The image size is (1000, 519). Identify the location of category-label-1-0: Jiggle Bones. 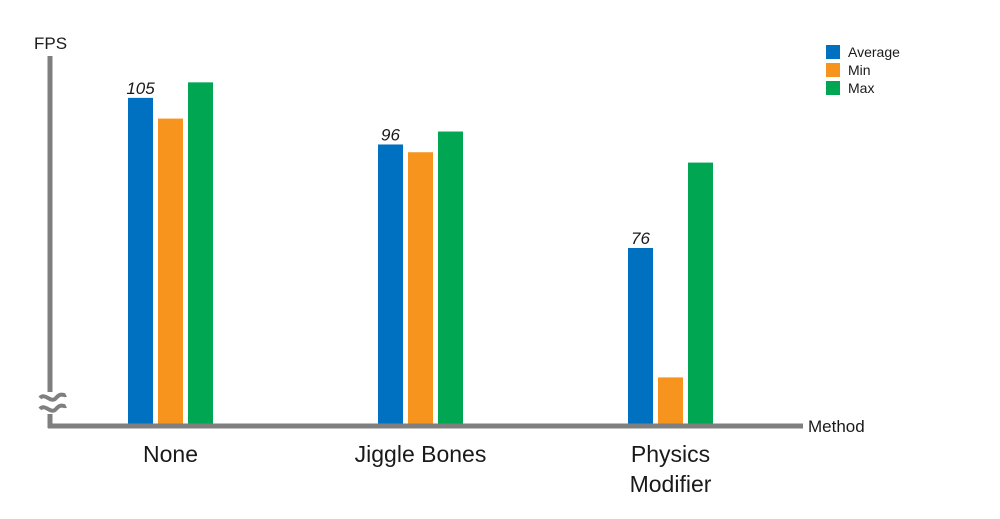
(421, 454).